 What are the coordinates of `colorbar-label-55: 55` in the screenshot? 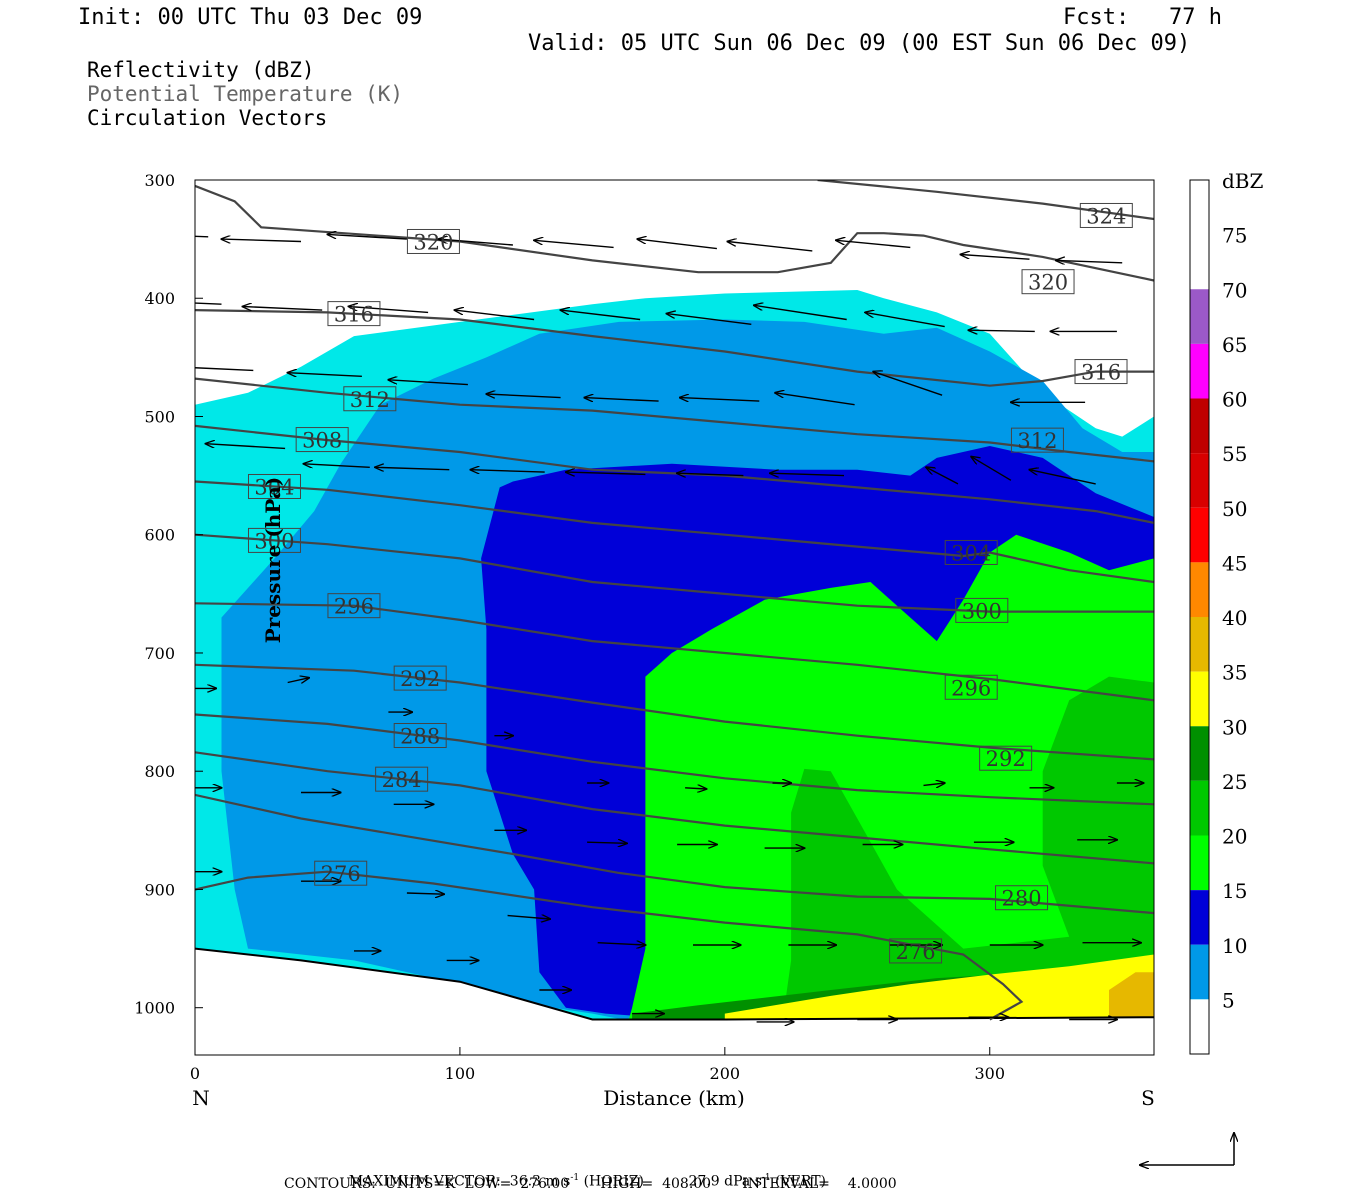 It's located at (1234, 454).